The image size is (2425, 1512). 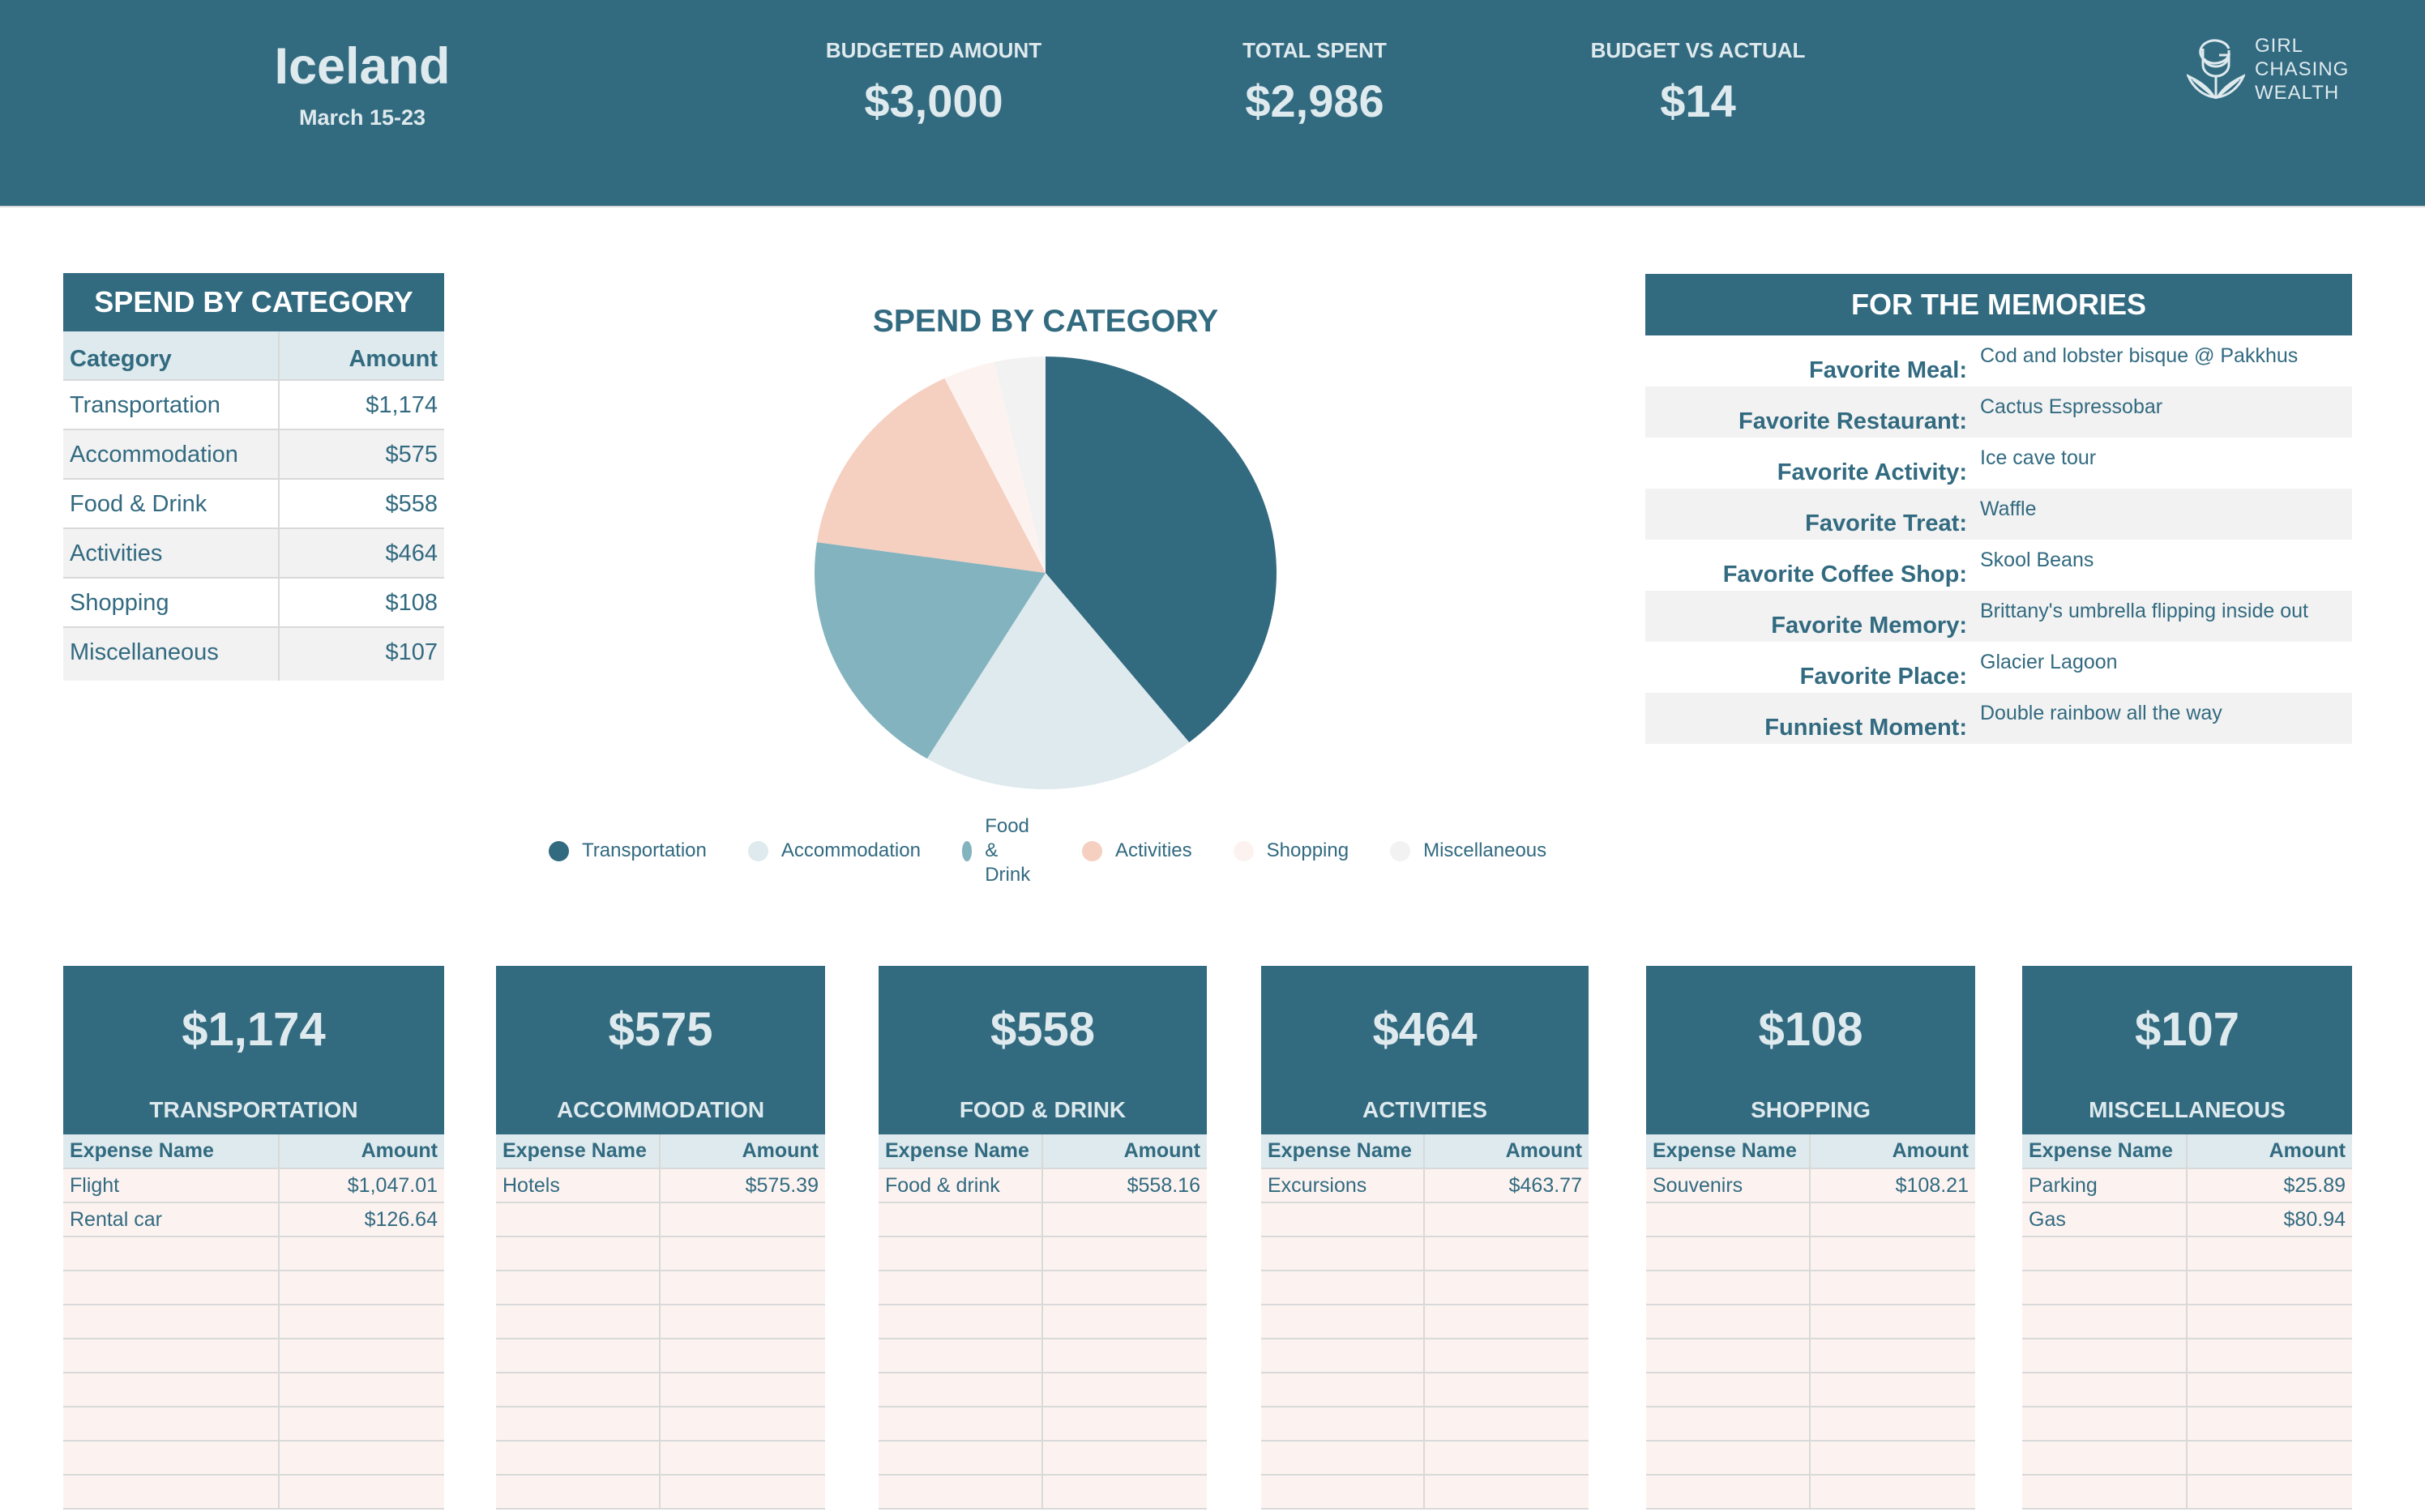 What do you see at coordinates (961, 1185) in the screenshot?
I see `expense-name-cell: Food & drink` at bounding box center [961, 1185].